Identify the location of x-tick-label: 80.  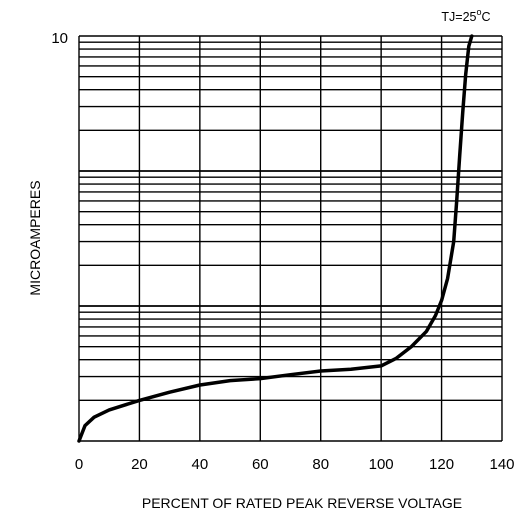
(320, 464).